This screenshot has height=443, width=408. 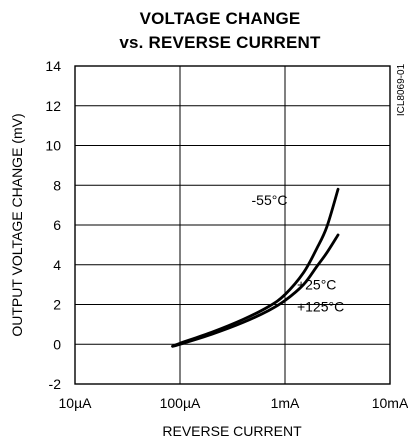 I want to click on y-tick-label: 12, so click(x=53, y=106).